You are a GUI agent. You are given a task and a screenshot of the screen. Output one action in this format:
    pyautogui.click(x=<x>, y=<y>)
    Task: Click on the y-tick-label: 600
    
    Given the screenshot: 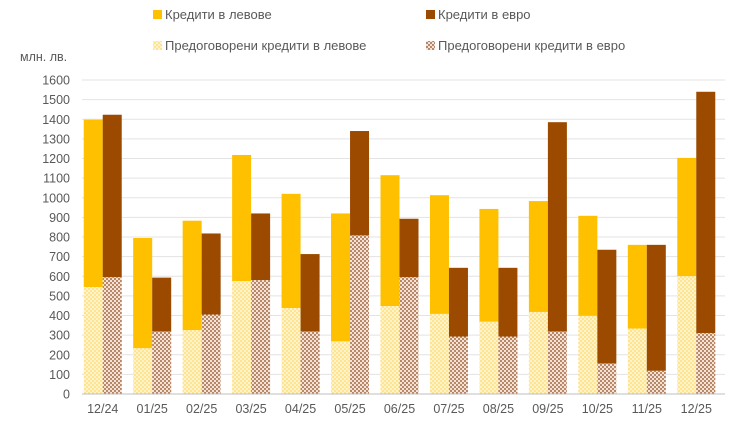 What is the action you would take?
    pyautogui.click(x=59, y=277)
    